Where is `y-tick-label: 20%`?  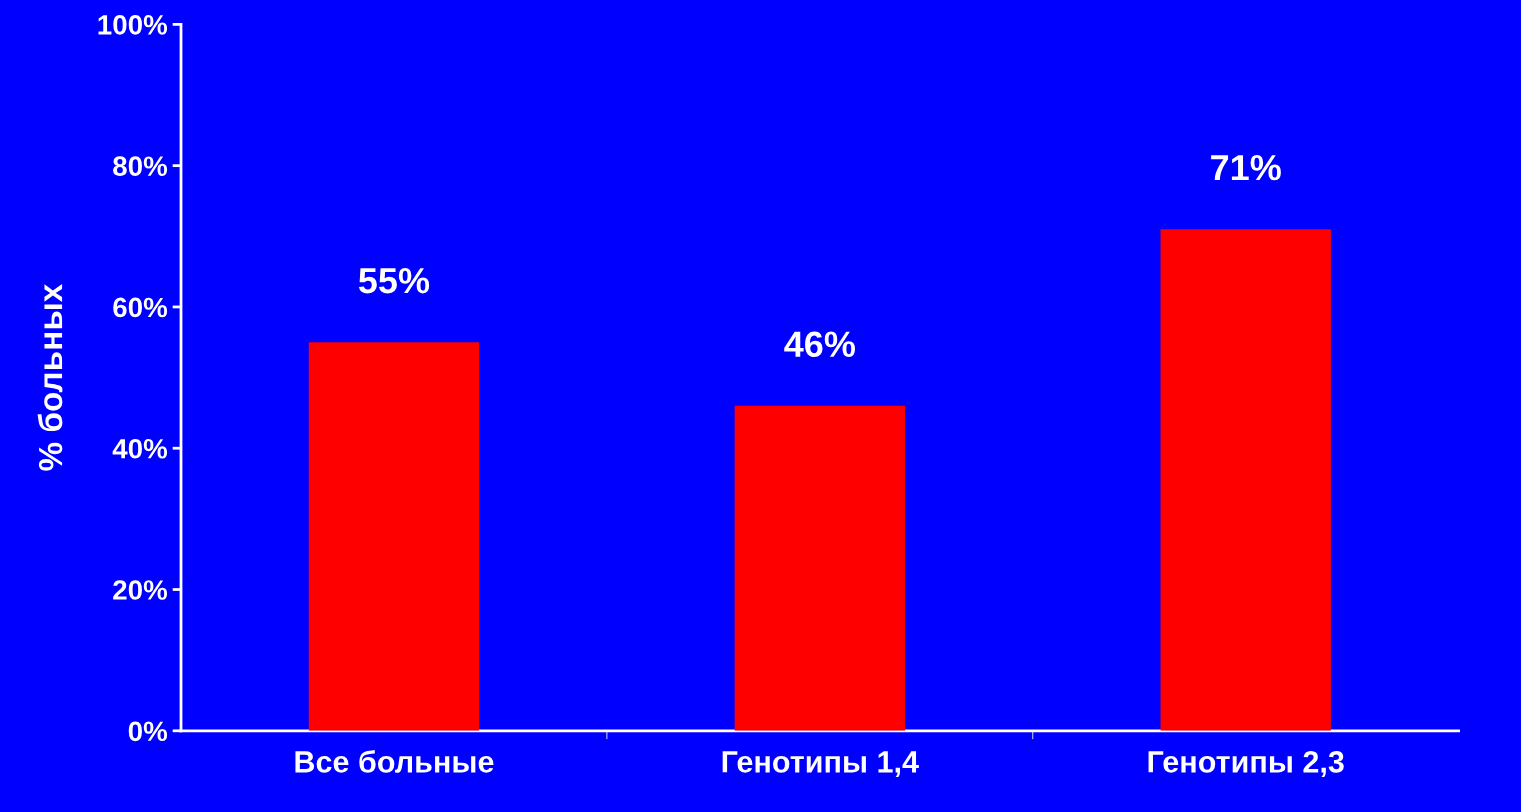
y-tick-label: 20% is located at coordinates (140, 590).